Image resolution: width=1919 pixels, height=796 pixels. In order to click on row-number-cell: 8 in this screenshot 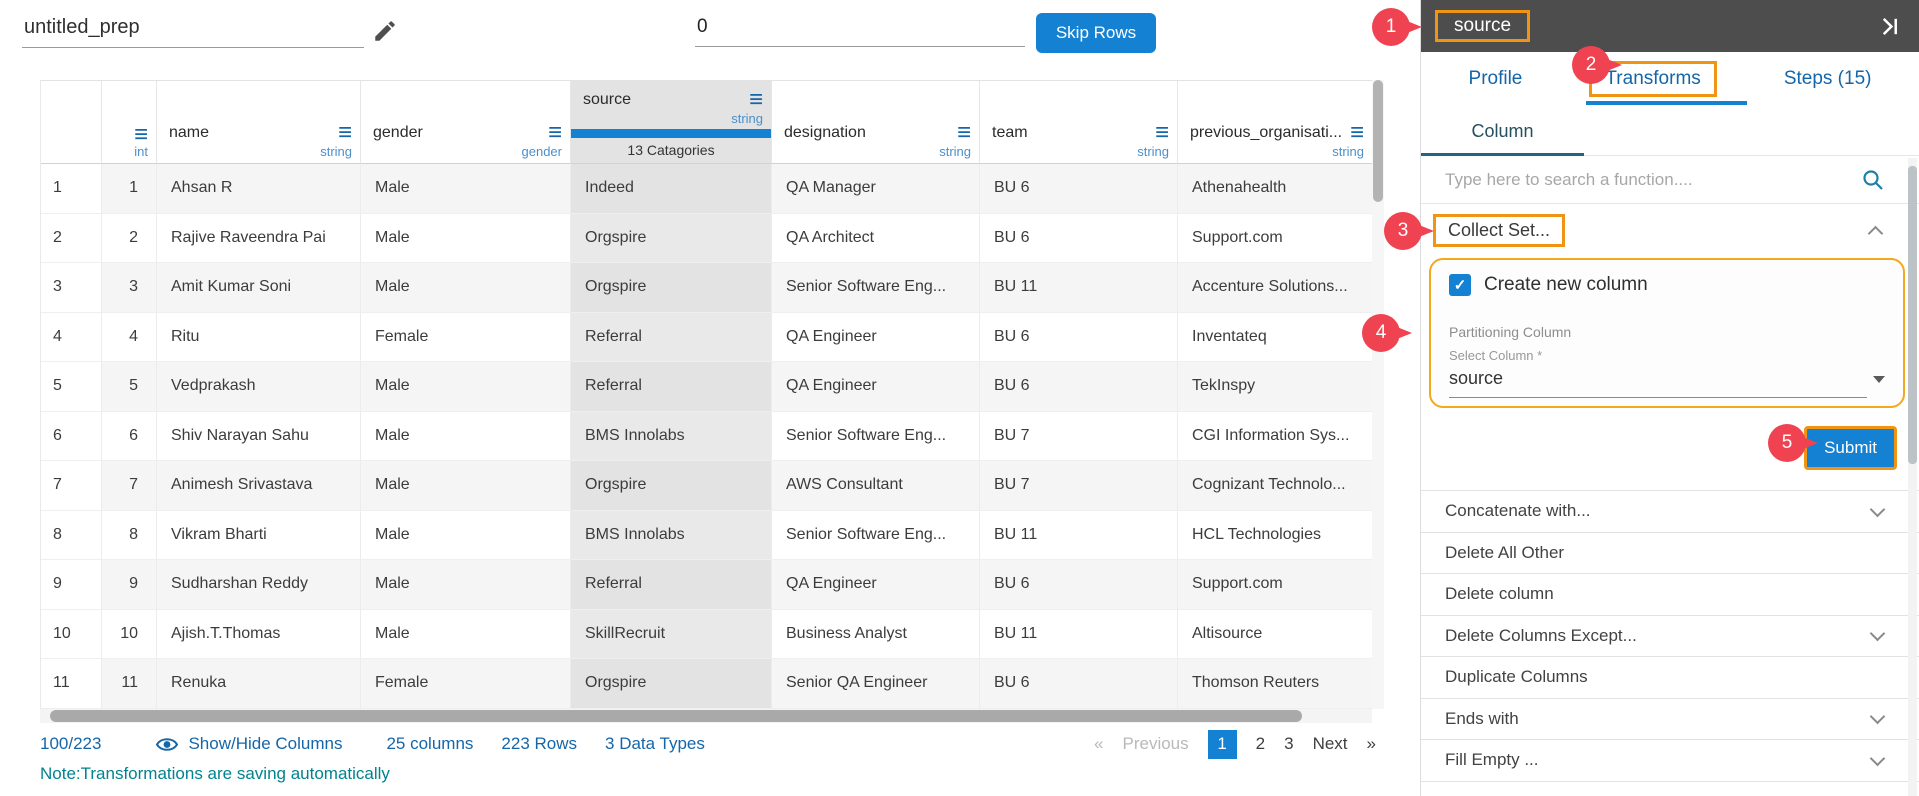, I will do `click(71, 535)`.